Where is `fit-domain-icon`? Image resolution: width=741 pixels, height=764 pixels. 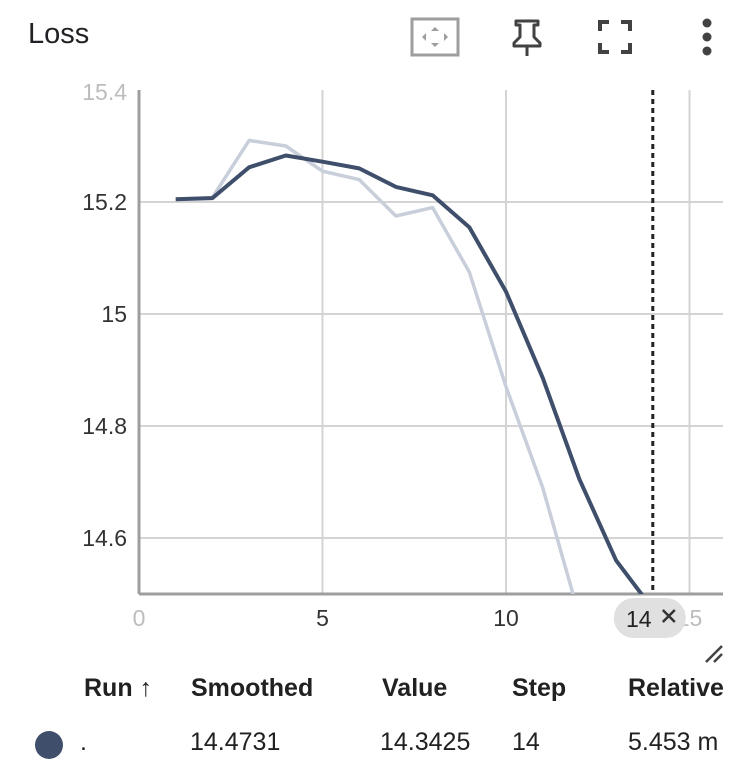
fit-domain-icon is located at coordinates (435, 37).